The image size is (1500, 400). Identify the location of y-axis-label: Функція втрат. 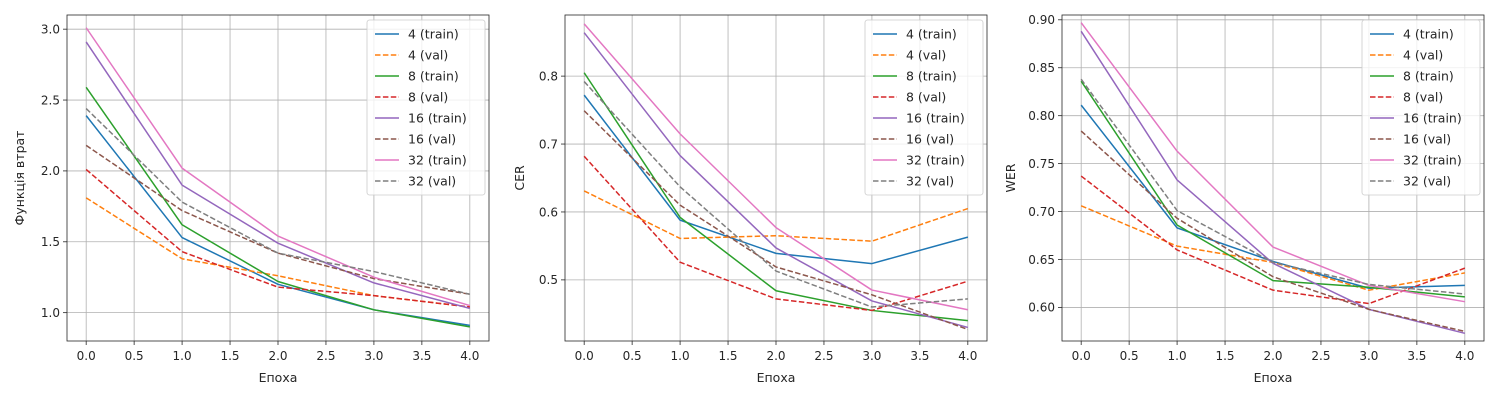
(19, 178).